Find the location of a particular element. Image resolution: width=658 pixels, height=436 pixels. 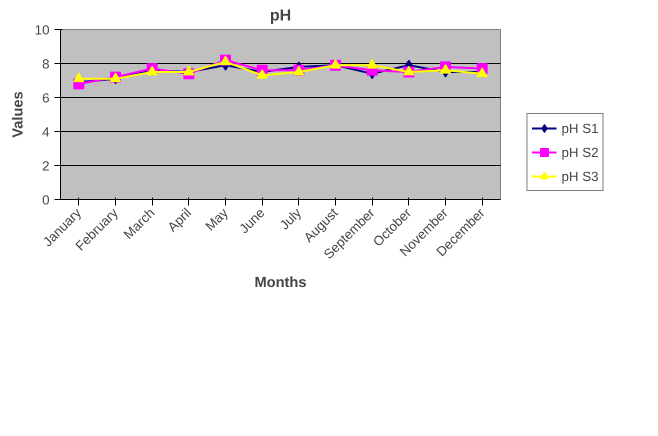

legend-label: pH S1 is located at coordinates (580, 128).